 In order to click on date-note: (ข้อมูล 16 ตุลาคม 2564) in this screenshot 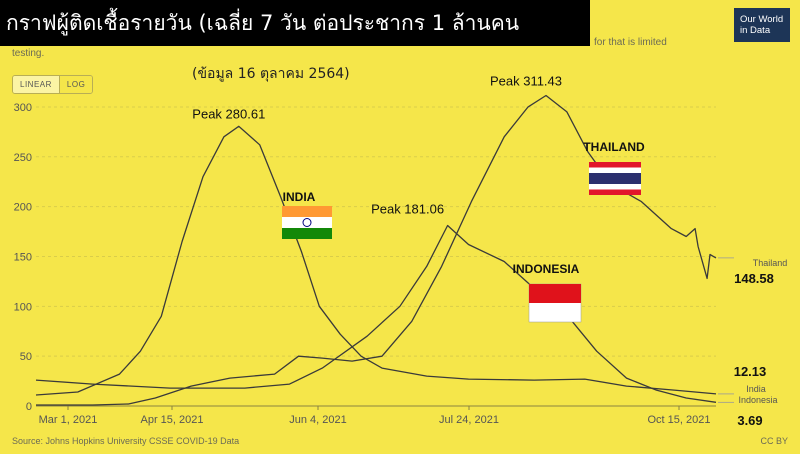, I will do `click(271, 74)`.